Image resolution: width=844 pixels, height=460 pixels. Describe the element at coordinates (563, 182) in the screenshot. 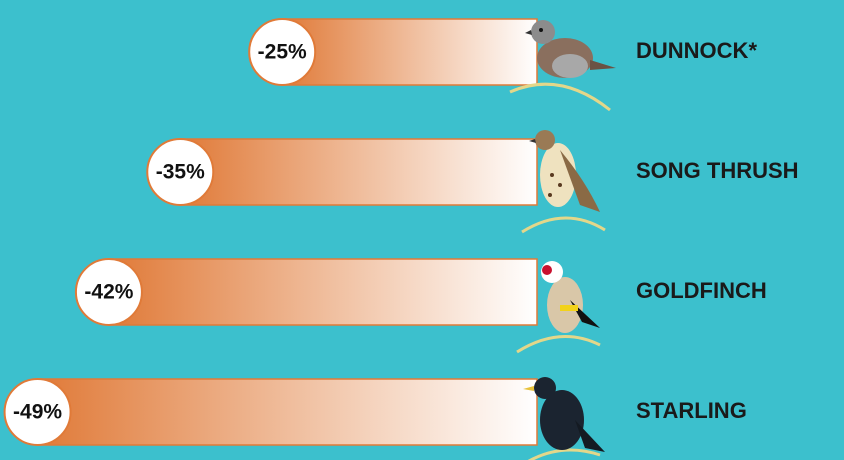

I see `bird-song-thrush` at that location.